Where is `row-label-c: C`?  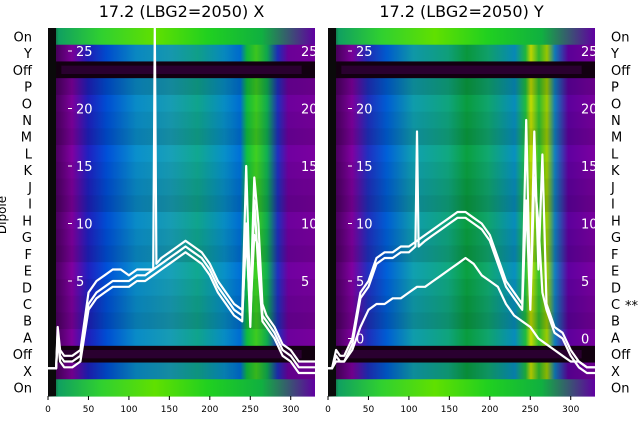 row-label-c: C is located at coordinates (27, 305).